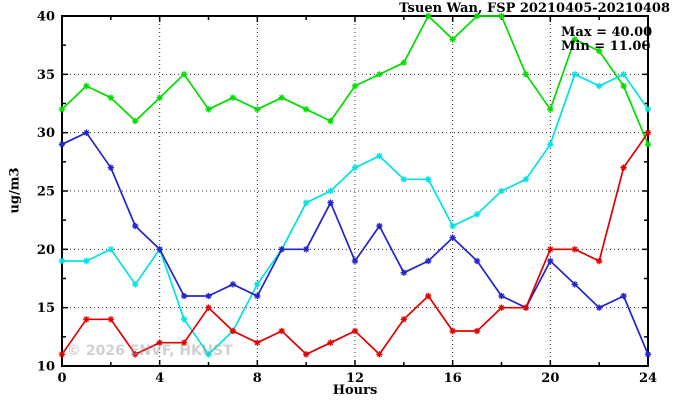 Image resolution: width=674 pixels, height=409 pixels. What do you see at coordinates (453, 378) in the screenshot?
I see `x-tick-label: 16` at bounding box center [453, 378].